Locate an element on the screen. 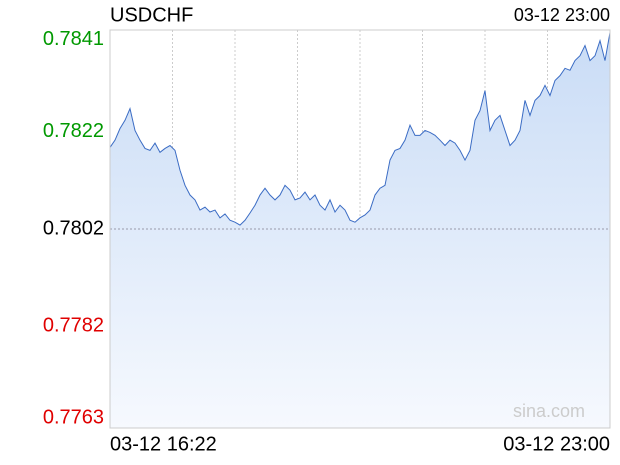 This screenshot has width=620, height=465. chart-title: USDCHF is located at coordinates (151, 15).